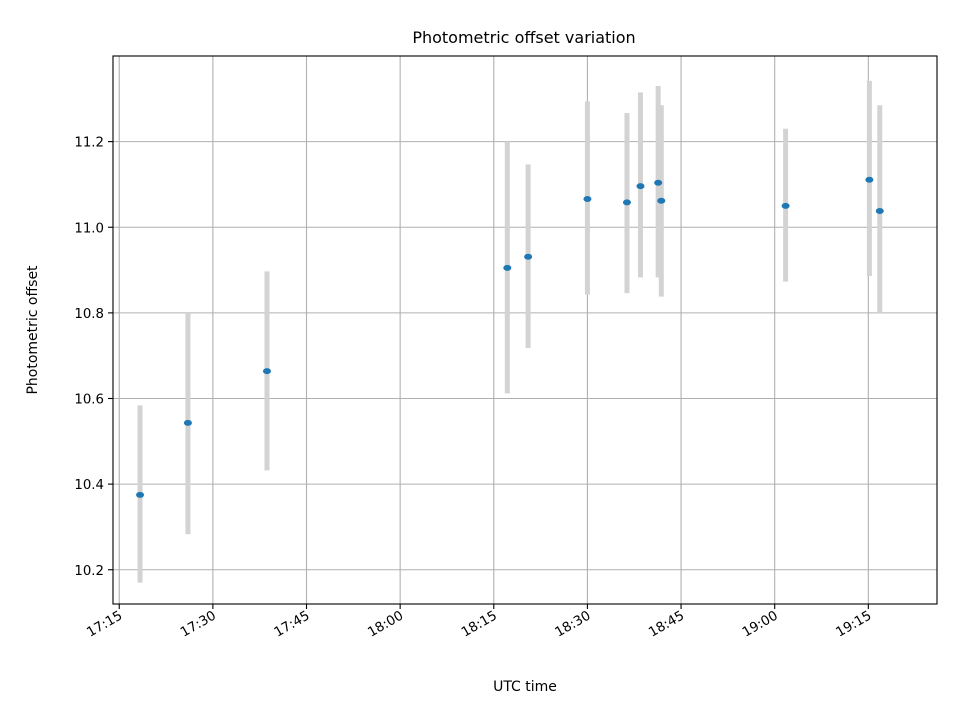  I want to click on chart-title: Photometric offset variation, so click(523, 37).